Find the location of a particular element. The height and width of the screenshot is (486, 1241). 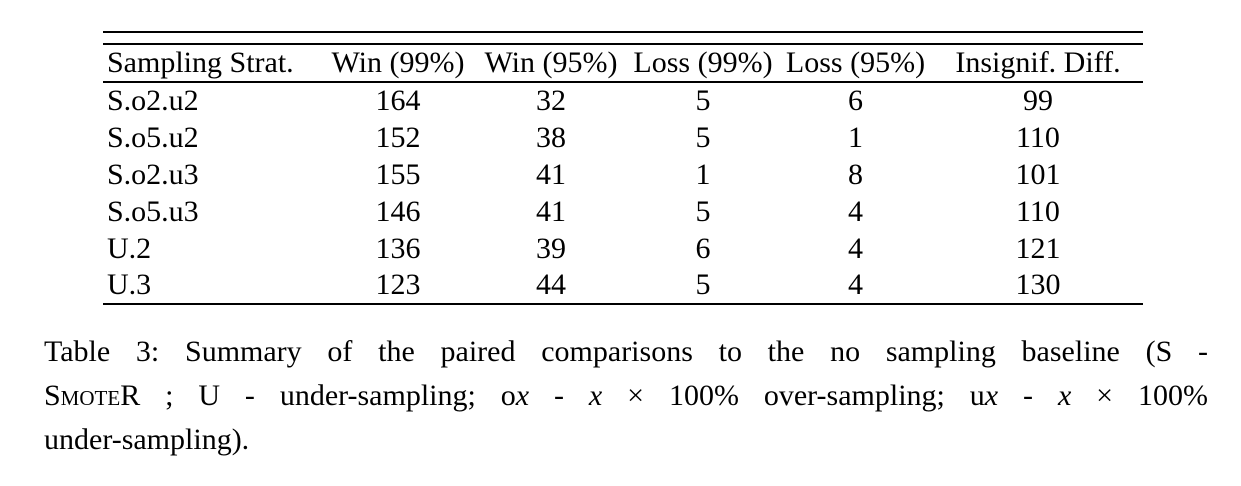

cell-loss-95: 8 is located at coordinates (855, 174).